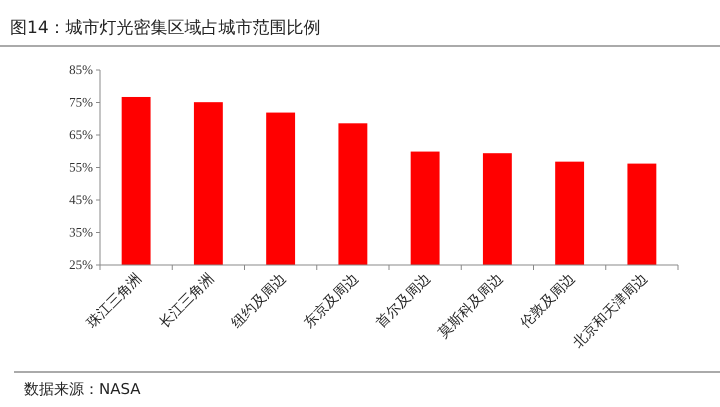 The height and width of the screenshot is (407, 720). I want to click on y-tick-label: 65%, so click(81, 134).